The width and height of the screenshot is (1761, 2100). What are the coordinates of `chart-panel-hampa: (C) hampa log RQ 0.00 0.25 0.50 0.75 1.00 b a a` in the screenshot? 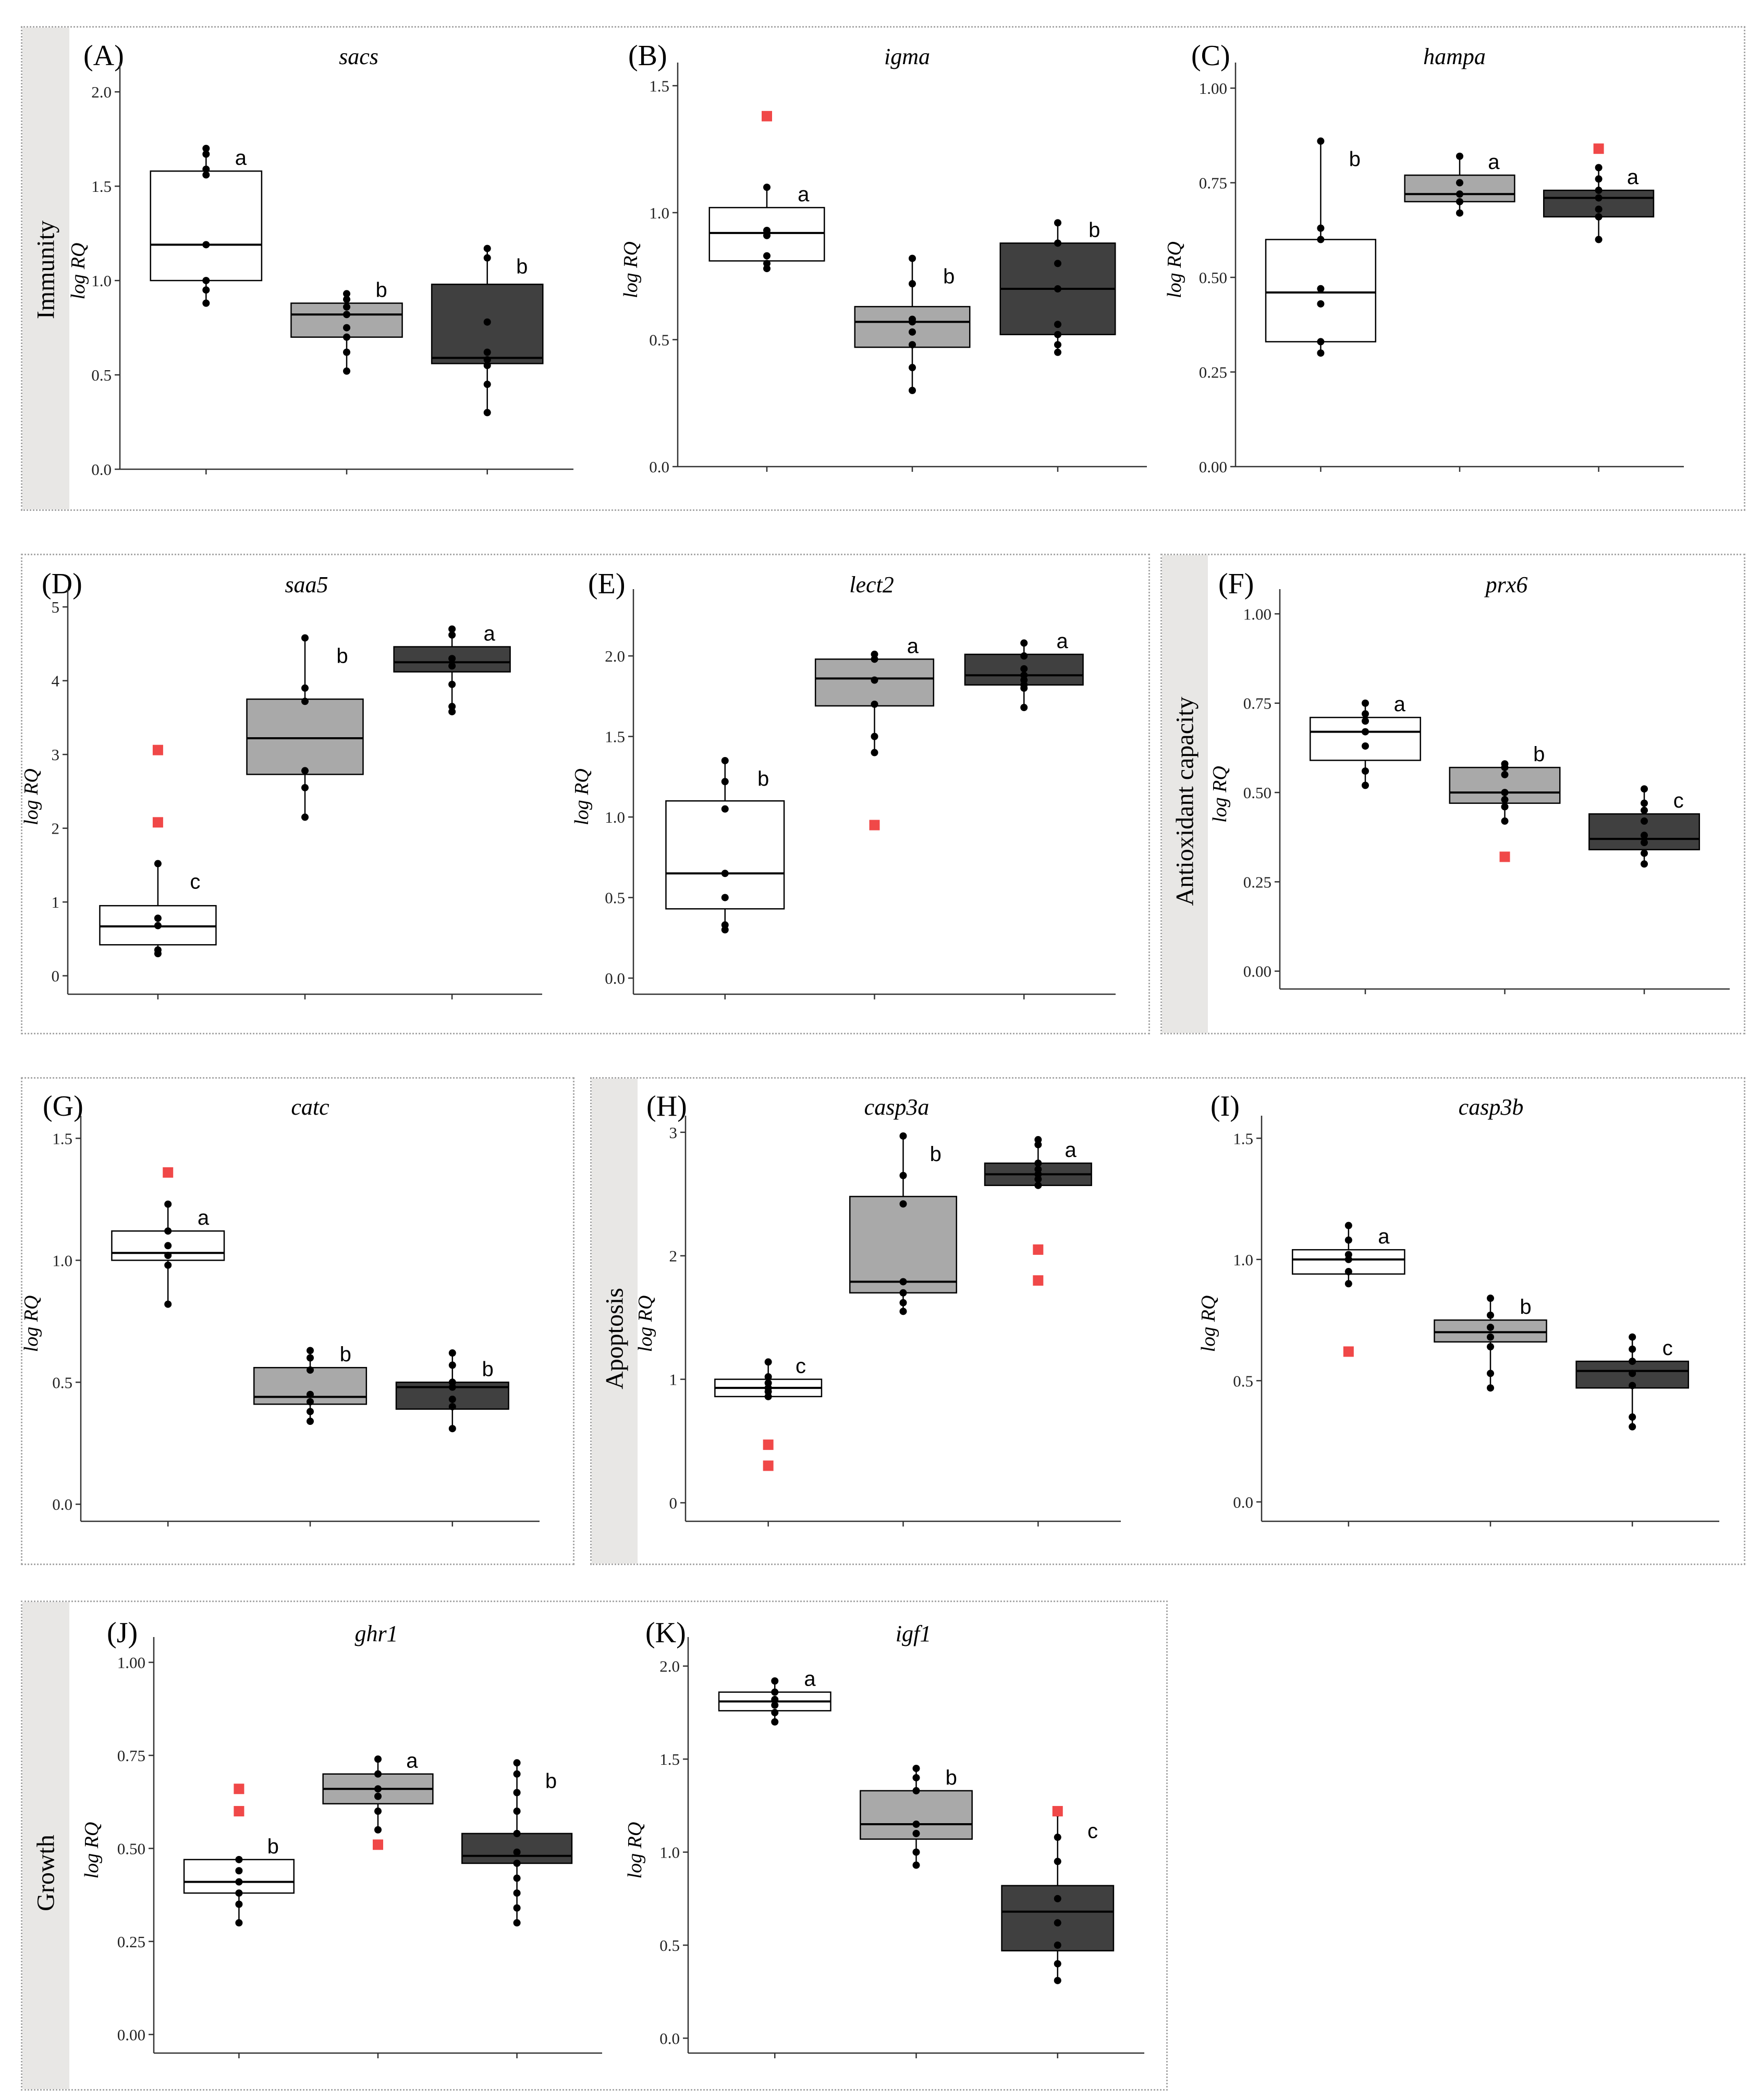 It's located at (1424, 258).